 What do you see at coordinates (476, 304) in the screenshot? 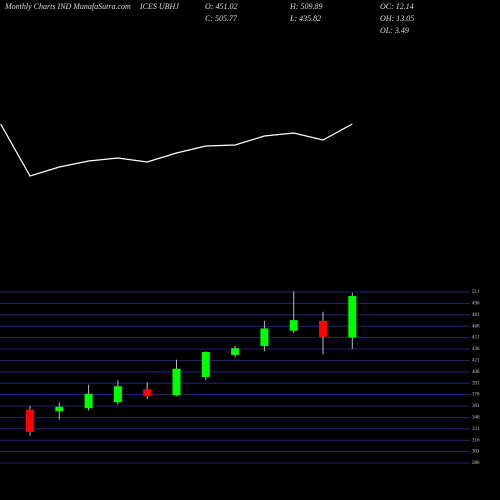
I see `y-tick-label: 496` at bounding box center [476, 304].